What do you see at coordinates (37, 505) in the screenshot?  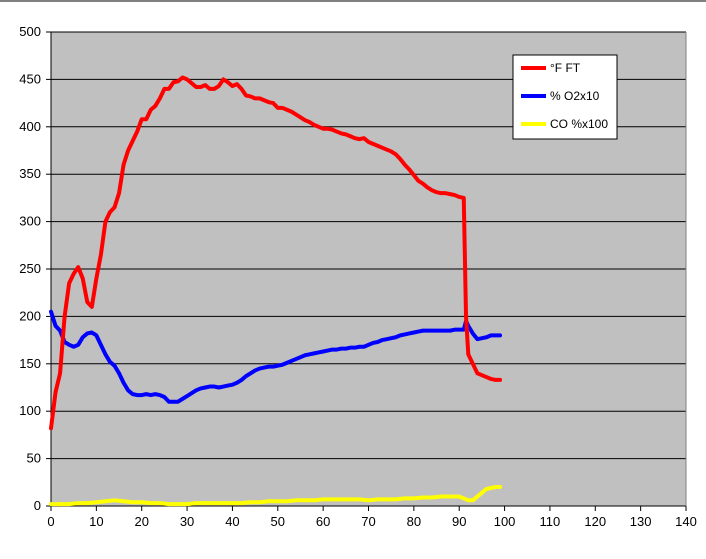 I see `y-tick-label: 0` at bounding box center [37, 505].